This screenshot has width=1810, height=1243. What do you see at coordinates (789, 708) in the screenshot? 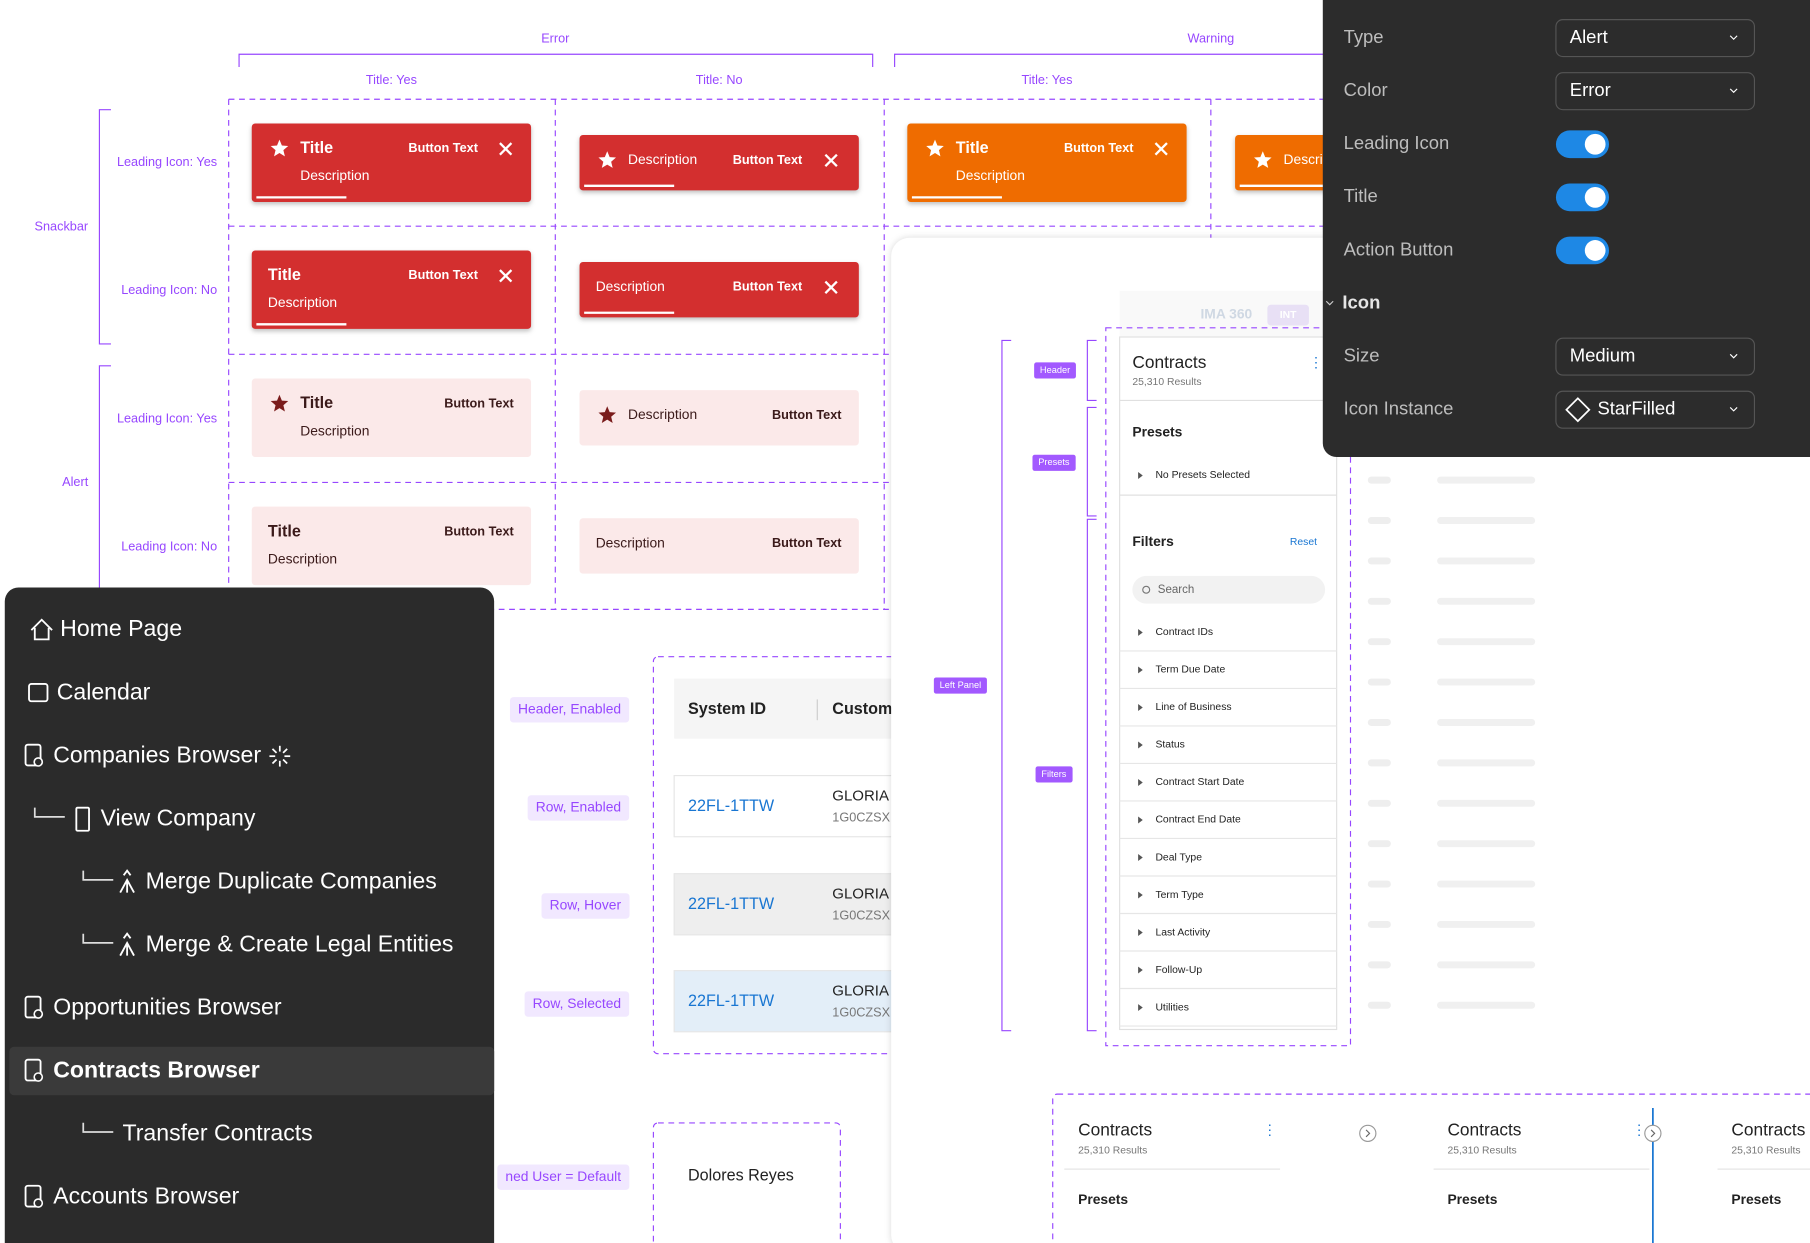
I see `table-header` at bounding box center [789, 708].